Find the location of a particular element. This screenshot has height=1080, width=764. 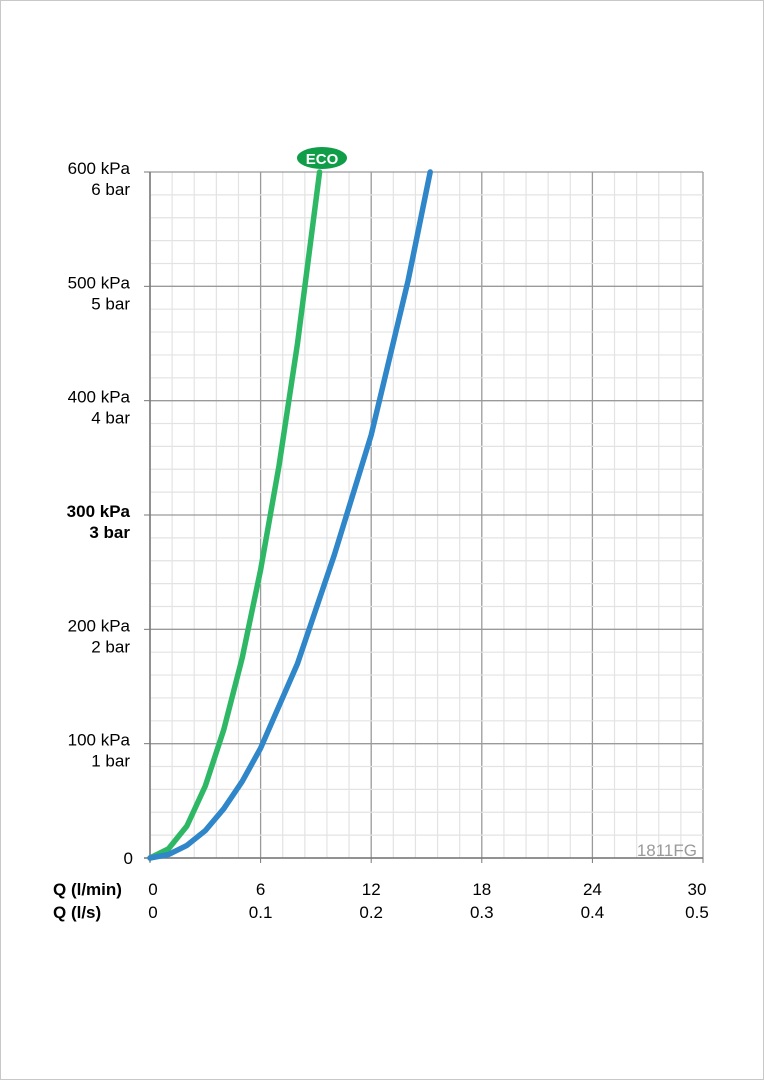

x-tick-label-primary: 6 is located at coordinates (260, 889).